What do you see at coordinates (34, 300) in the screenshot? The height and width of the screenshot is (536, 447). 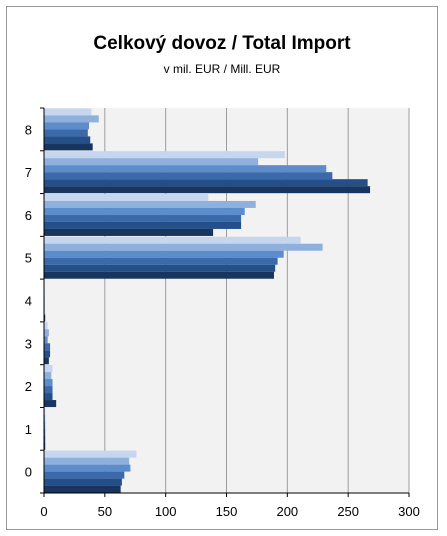 I see `y-axis-ticks: 0 1 2 3 4 5 6 7 8` at bounding box center [34, 300].